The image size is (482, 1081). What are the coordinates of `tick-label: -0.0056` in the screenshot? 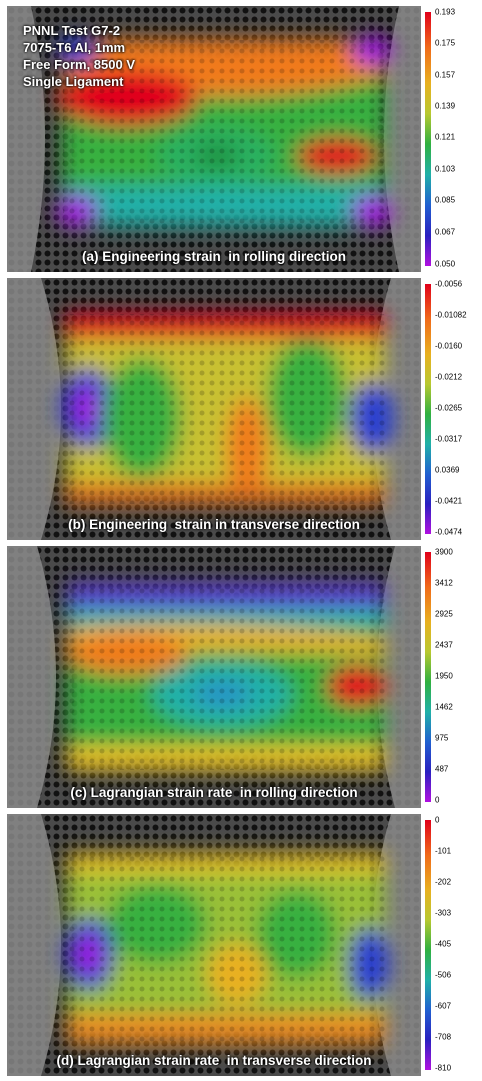 It's located at (448, 284).